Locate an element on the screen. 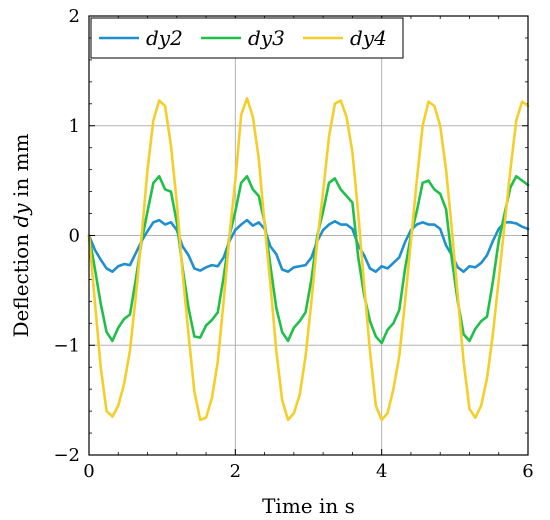 The height and width of the screenshot is (520, 550). x-tick-label: 0 is located at coordinates (88, 471).